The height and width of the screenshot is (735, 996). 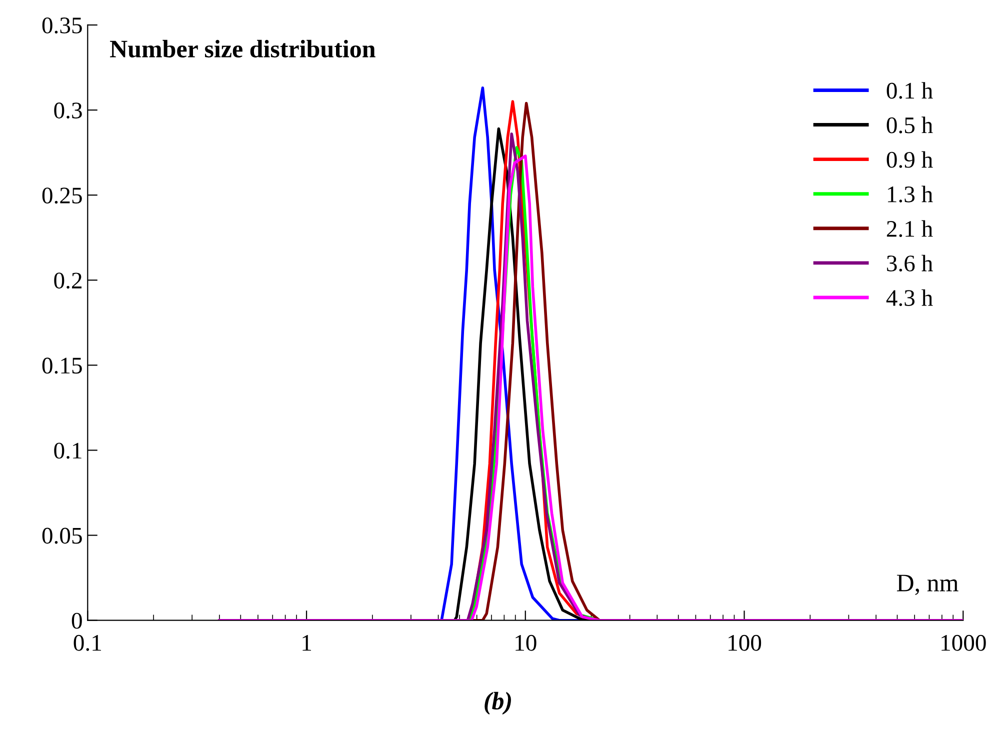 What do you see at coordinates (62, 536) in the screenshot?
I see `y-tick-label: 0.05` at bounding box center [62, 536].